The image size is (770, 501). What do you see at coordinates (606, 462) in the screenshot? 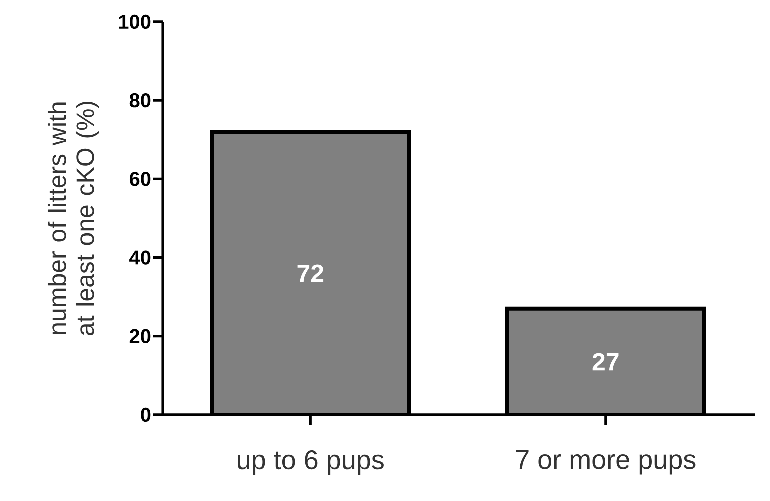
I see `x-tick-label: 7 or more pups` at bounding box center [606, 462].